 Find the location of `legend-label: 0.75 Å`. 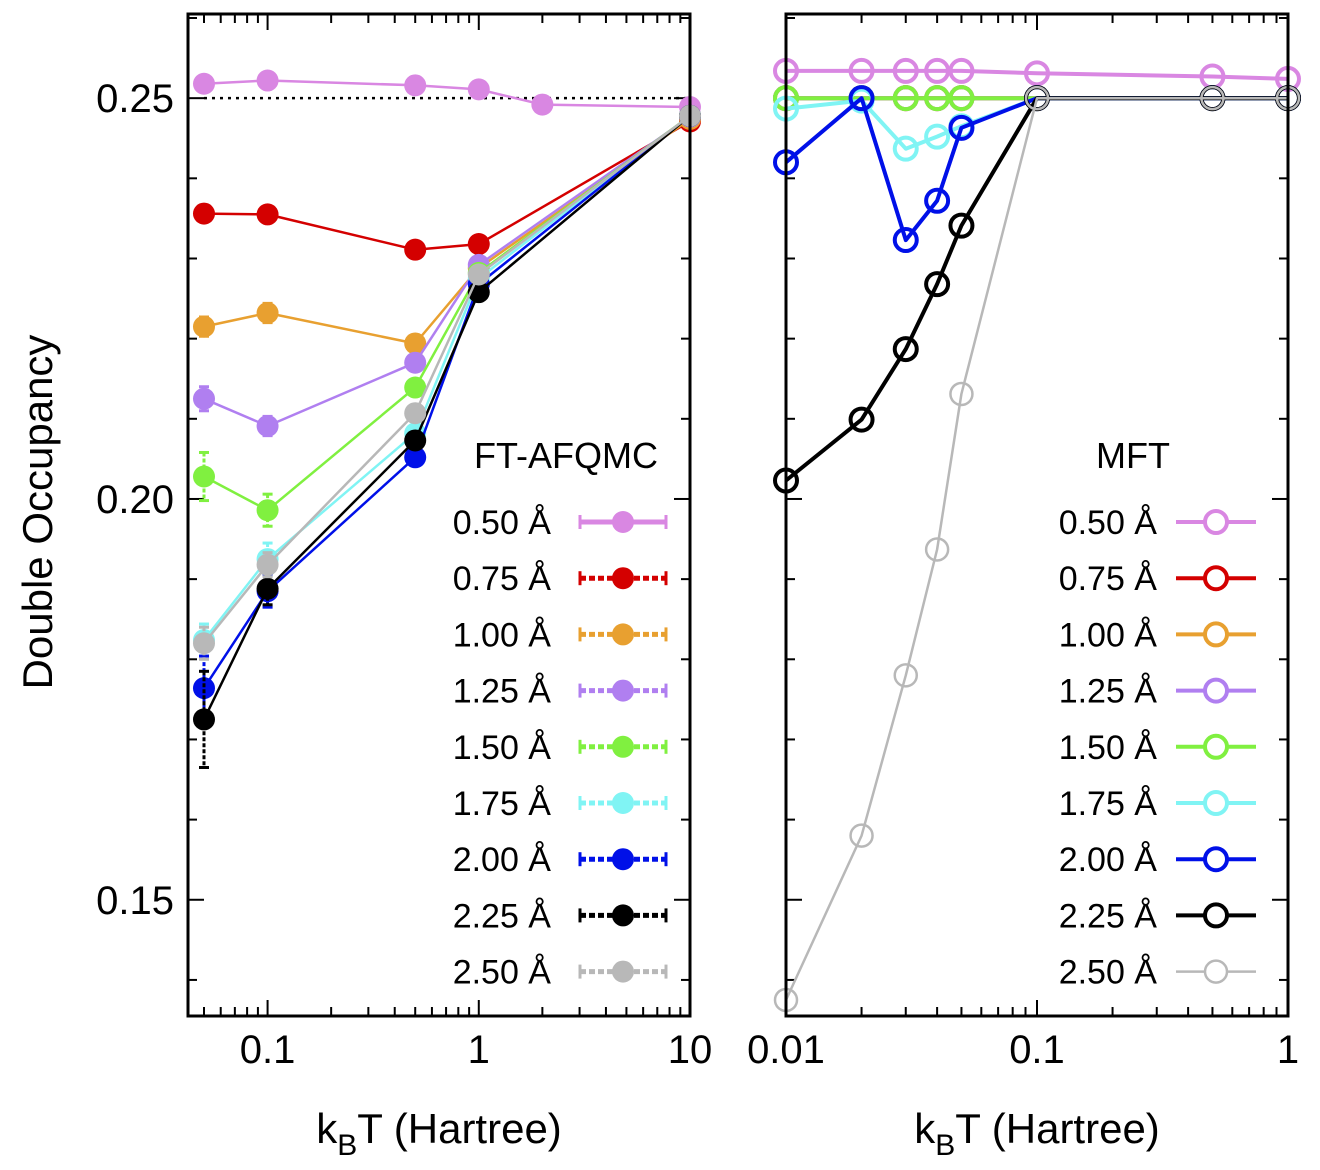

legend-label: 0.75 Å is located at coordinates (502, 579).